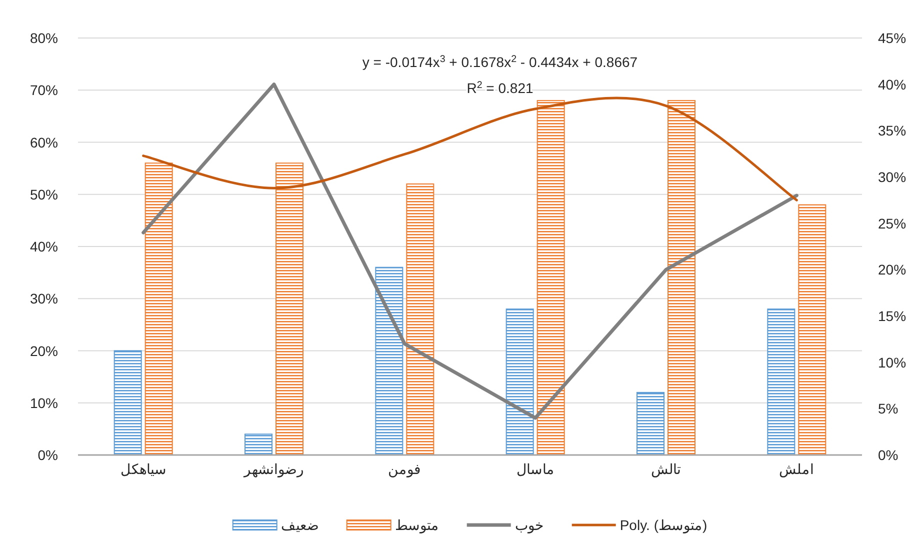 The image size is (912, 551). What do you see at coordinates (44, 142) in the screenshot?
I see `y-tick-label: 60%` at bounding box center [44, 142].